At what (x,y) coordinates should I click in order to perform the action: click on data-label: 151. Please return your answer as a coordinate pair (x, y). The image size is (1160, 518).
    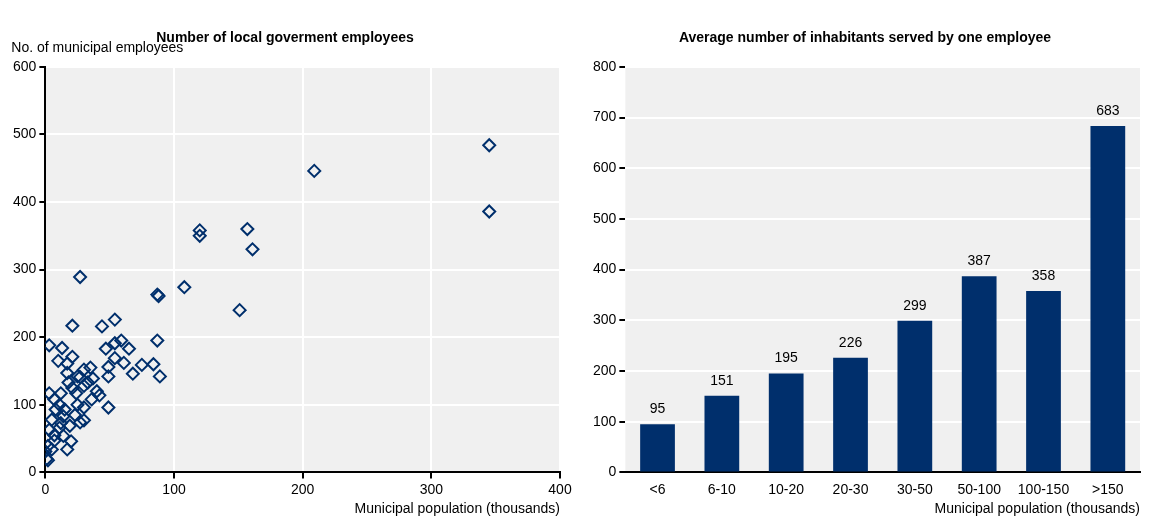
    Looking at the image, I should click on (722, 379).